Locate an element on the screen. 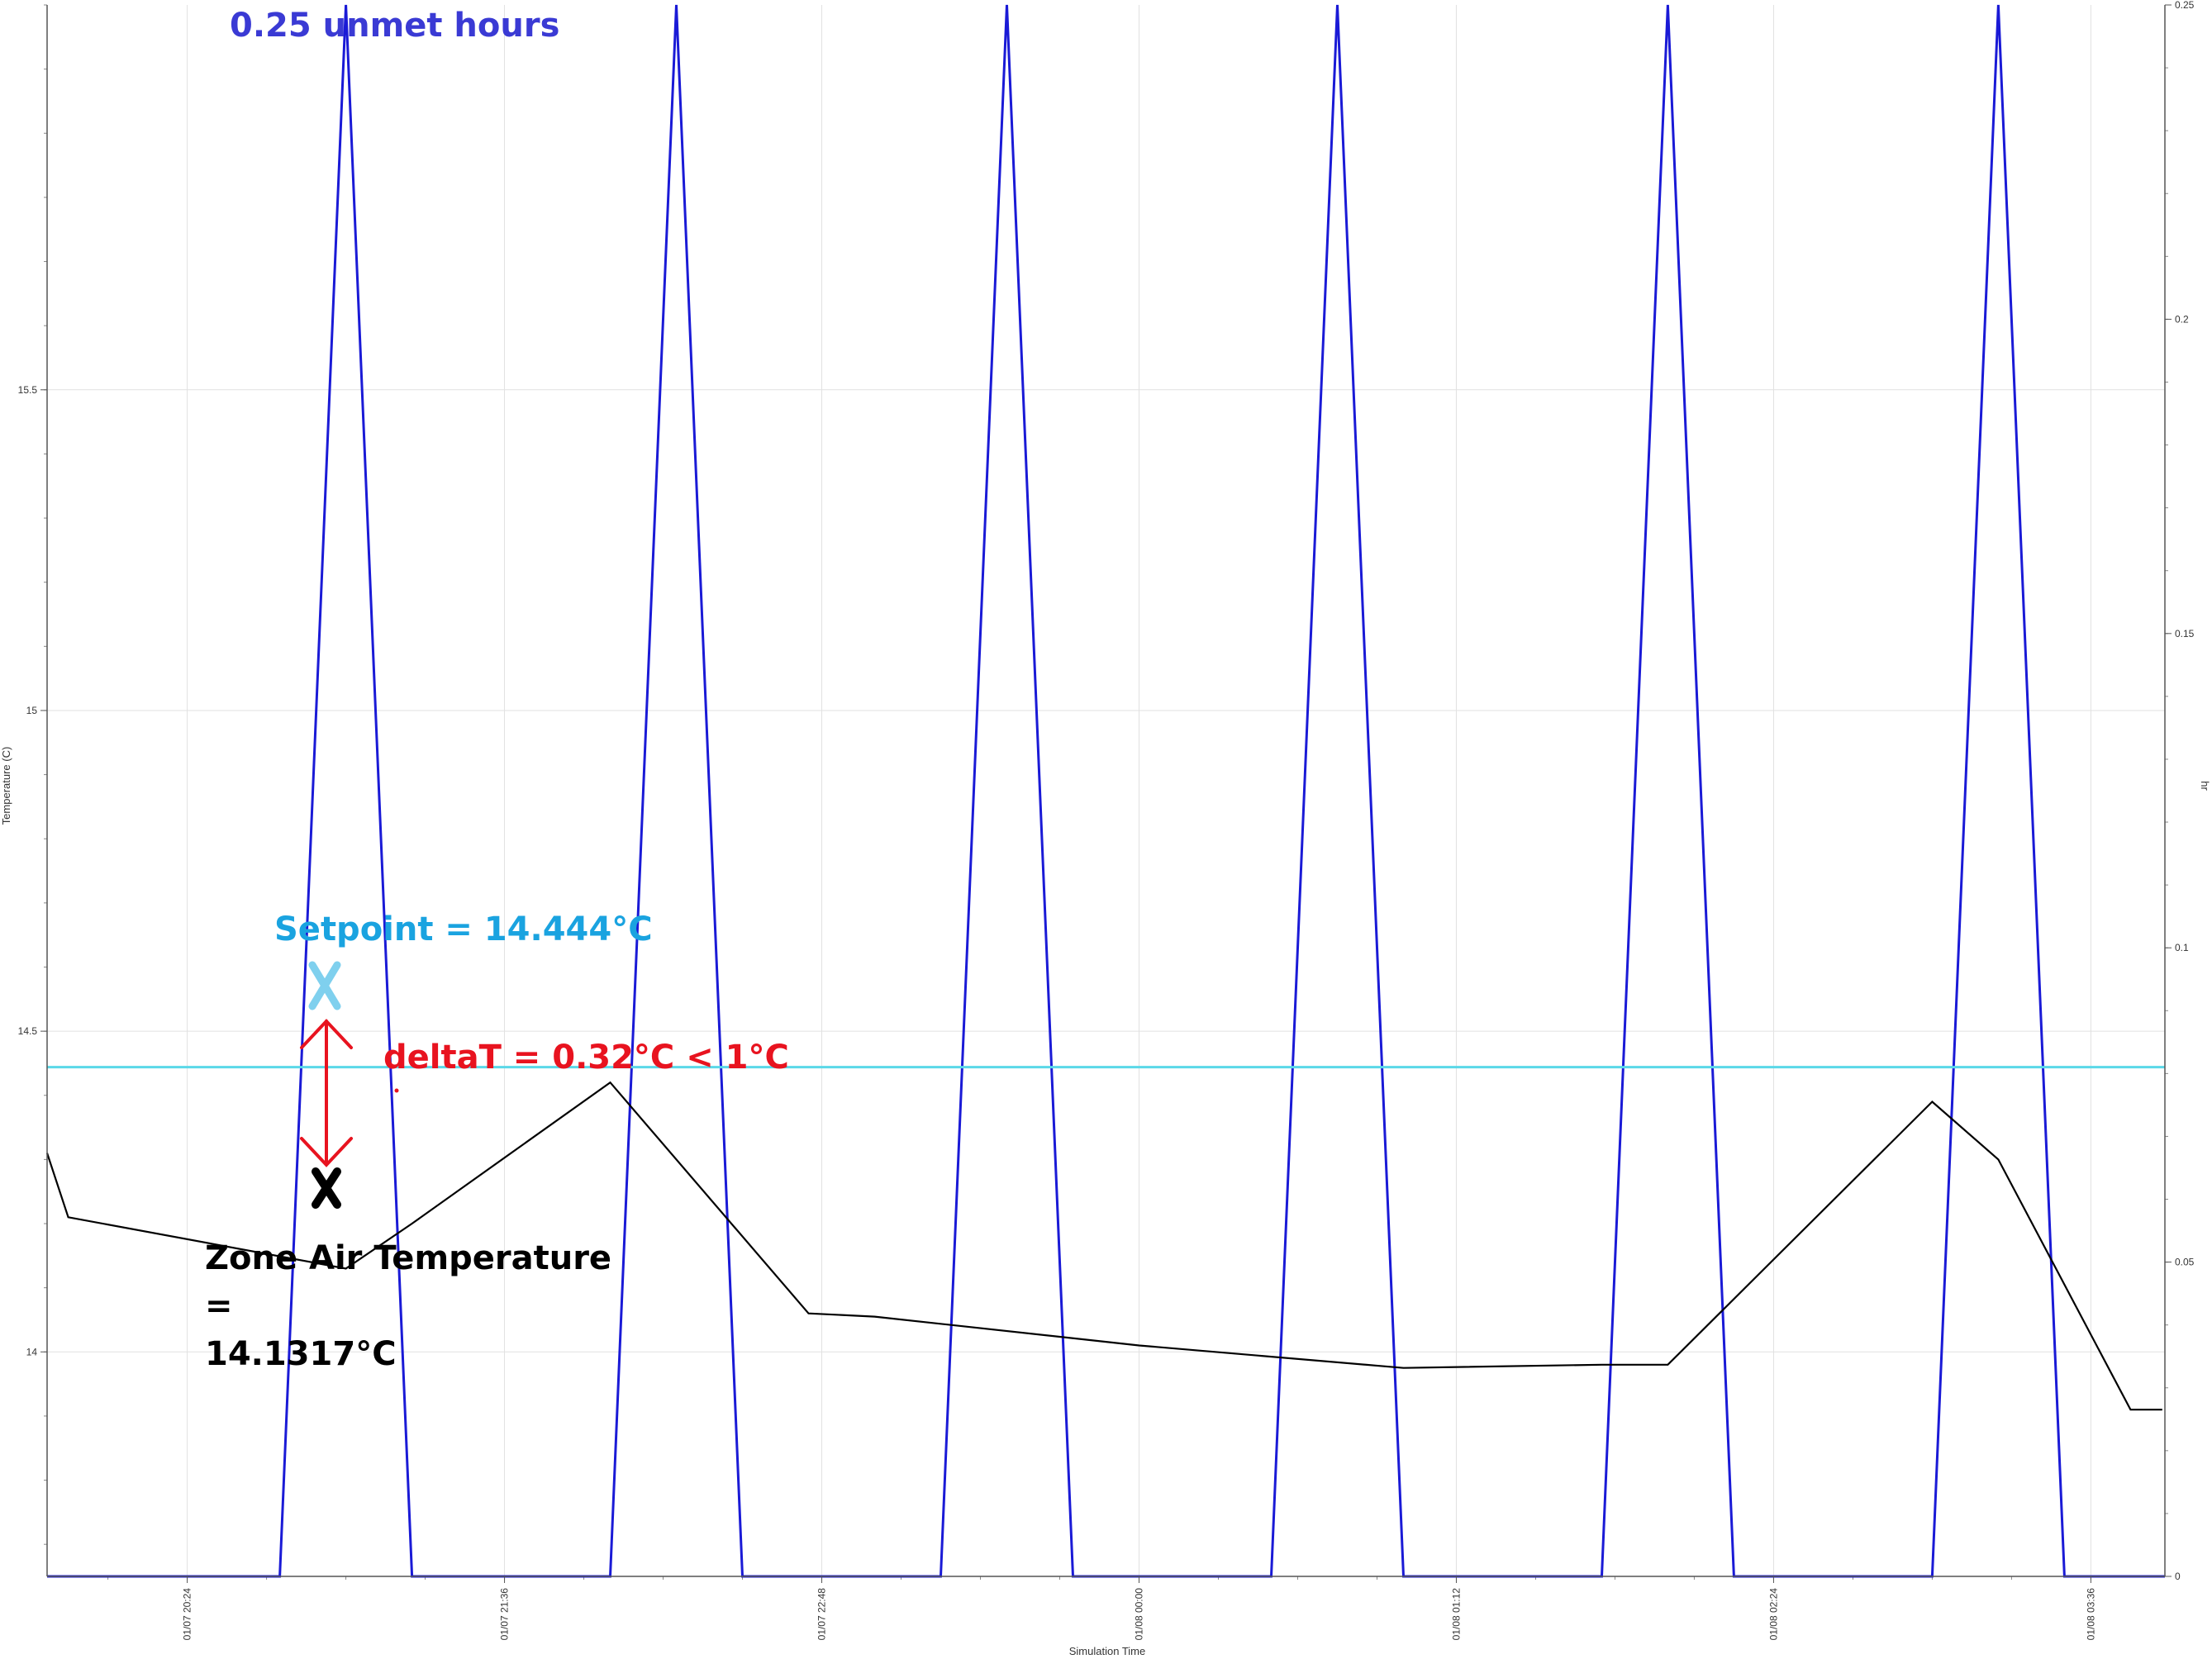  zone-temp-annotation-line2: = is located at coordinates (219, 1306).